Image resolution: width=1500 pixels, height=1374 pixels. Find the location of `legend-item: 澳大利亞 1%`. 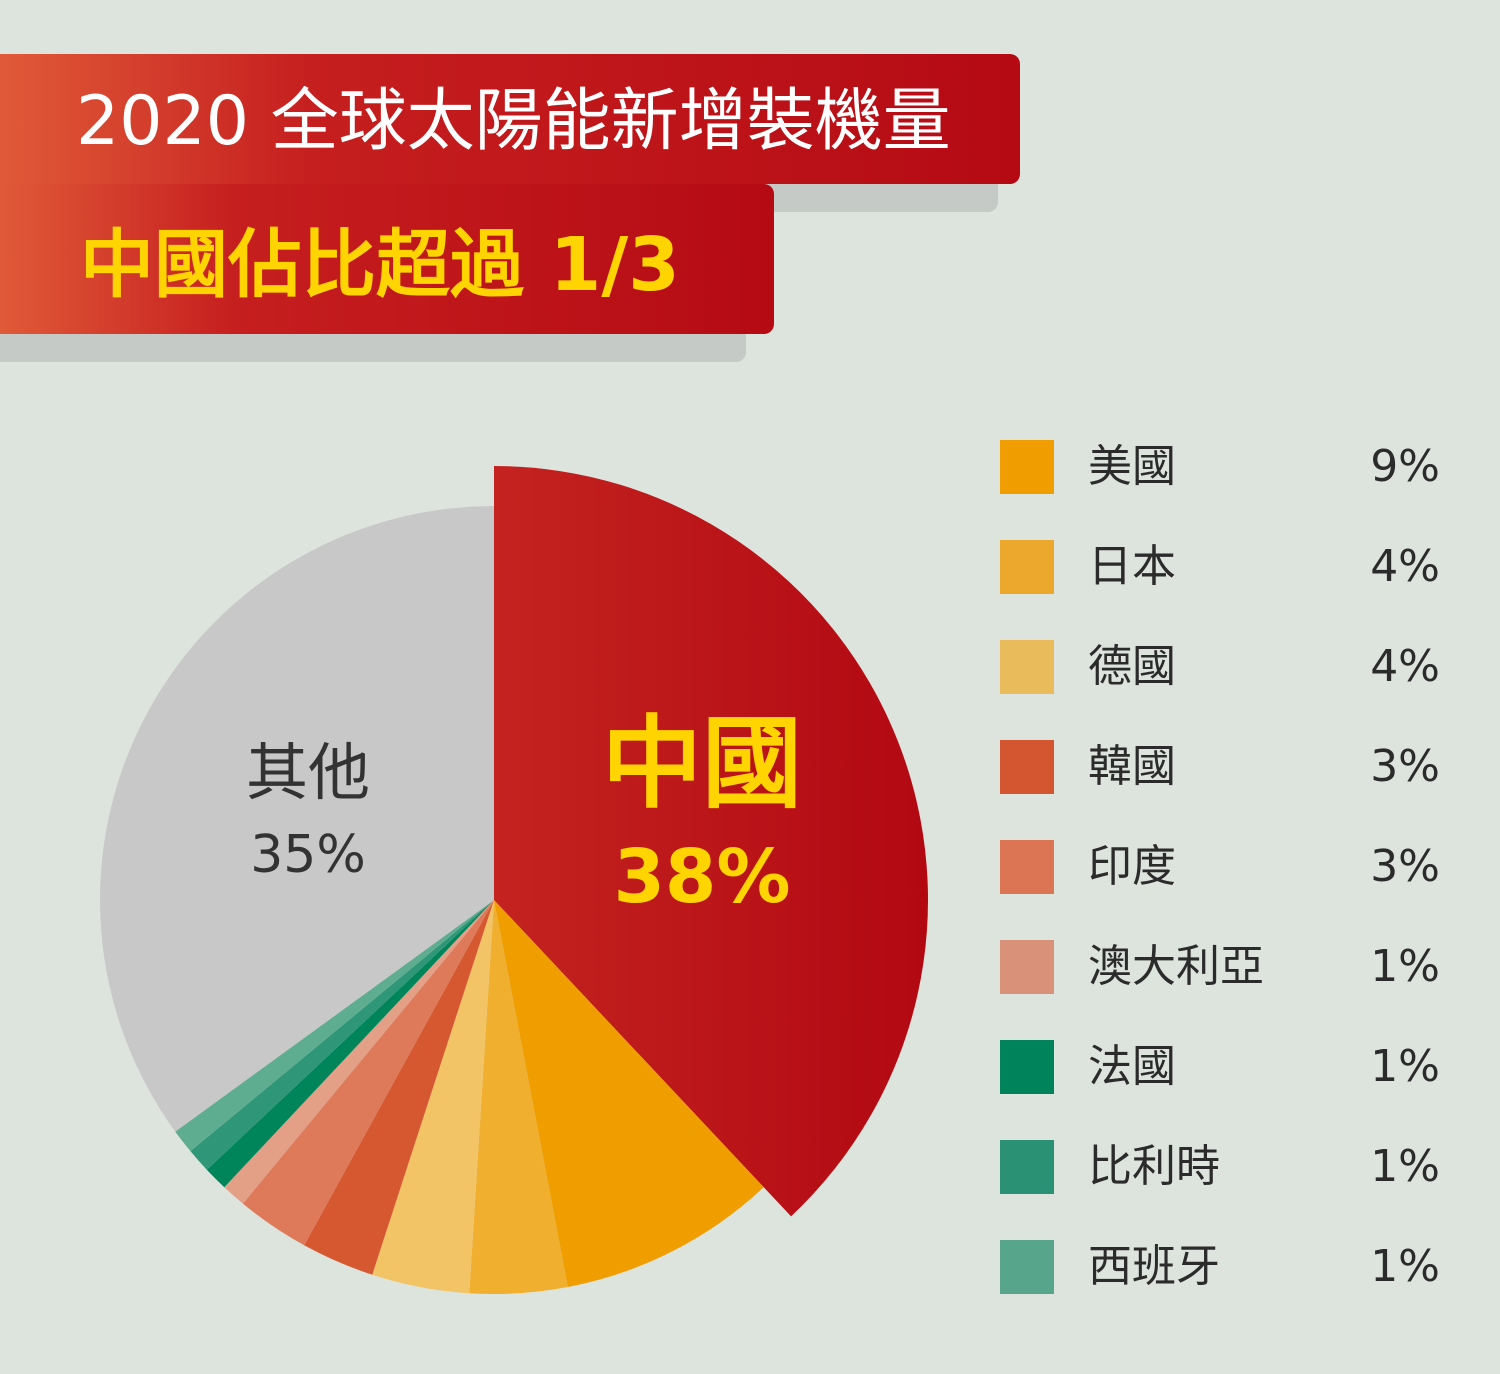

legend-item: 澳大利亞 1% is located at coordinates (1220, 967).